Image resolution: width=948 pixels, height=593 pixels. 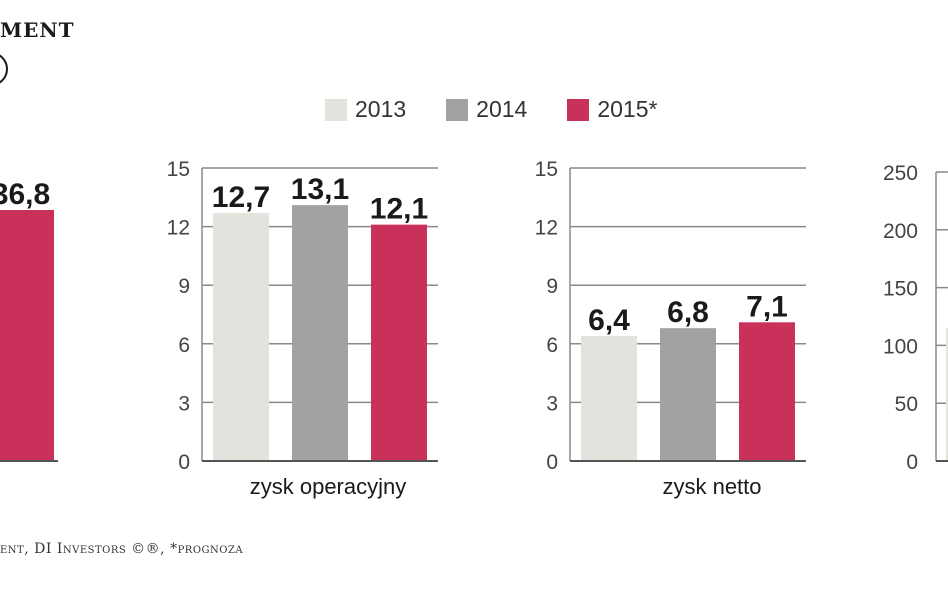 I want to click on chart-title-fragment: MENT, so click(x=37, y=30).